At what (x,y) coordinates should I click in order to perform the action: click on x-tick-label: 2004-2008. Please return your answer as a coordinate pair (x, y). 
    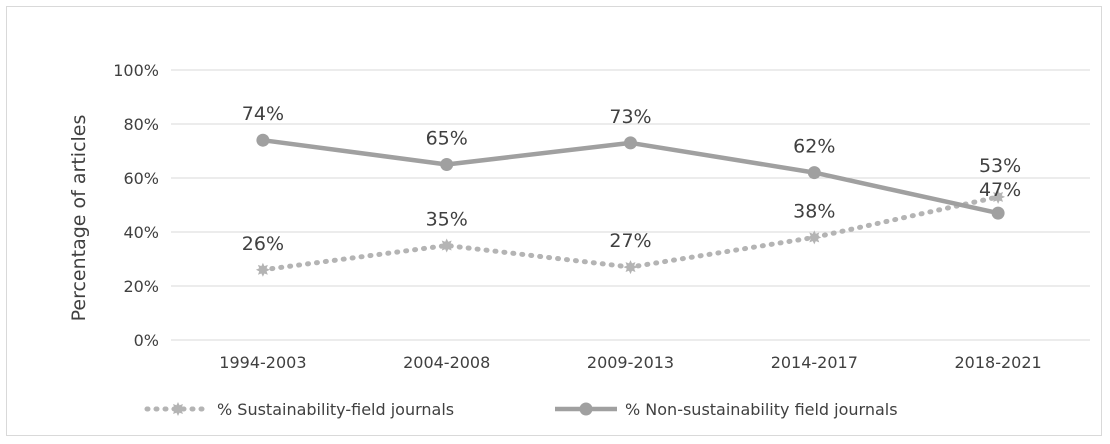
    Looking at the image, I should click on (446, 362).